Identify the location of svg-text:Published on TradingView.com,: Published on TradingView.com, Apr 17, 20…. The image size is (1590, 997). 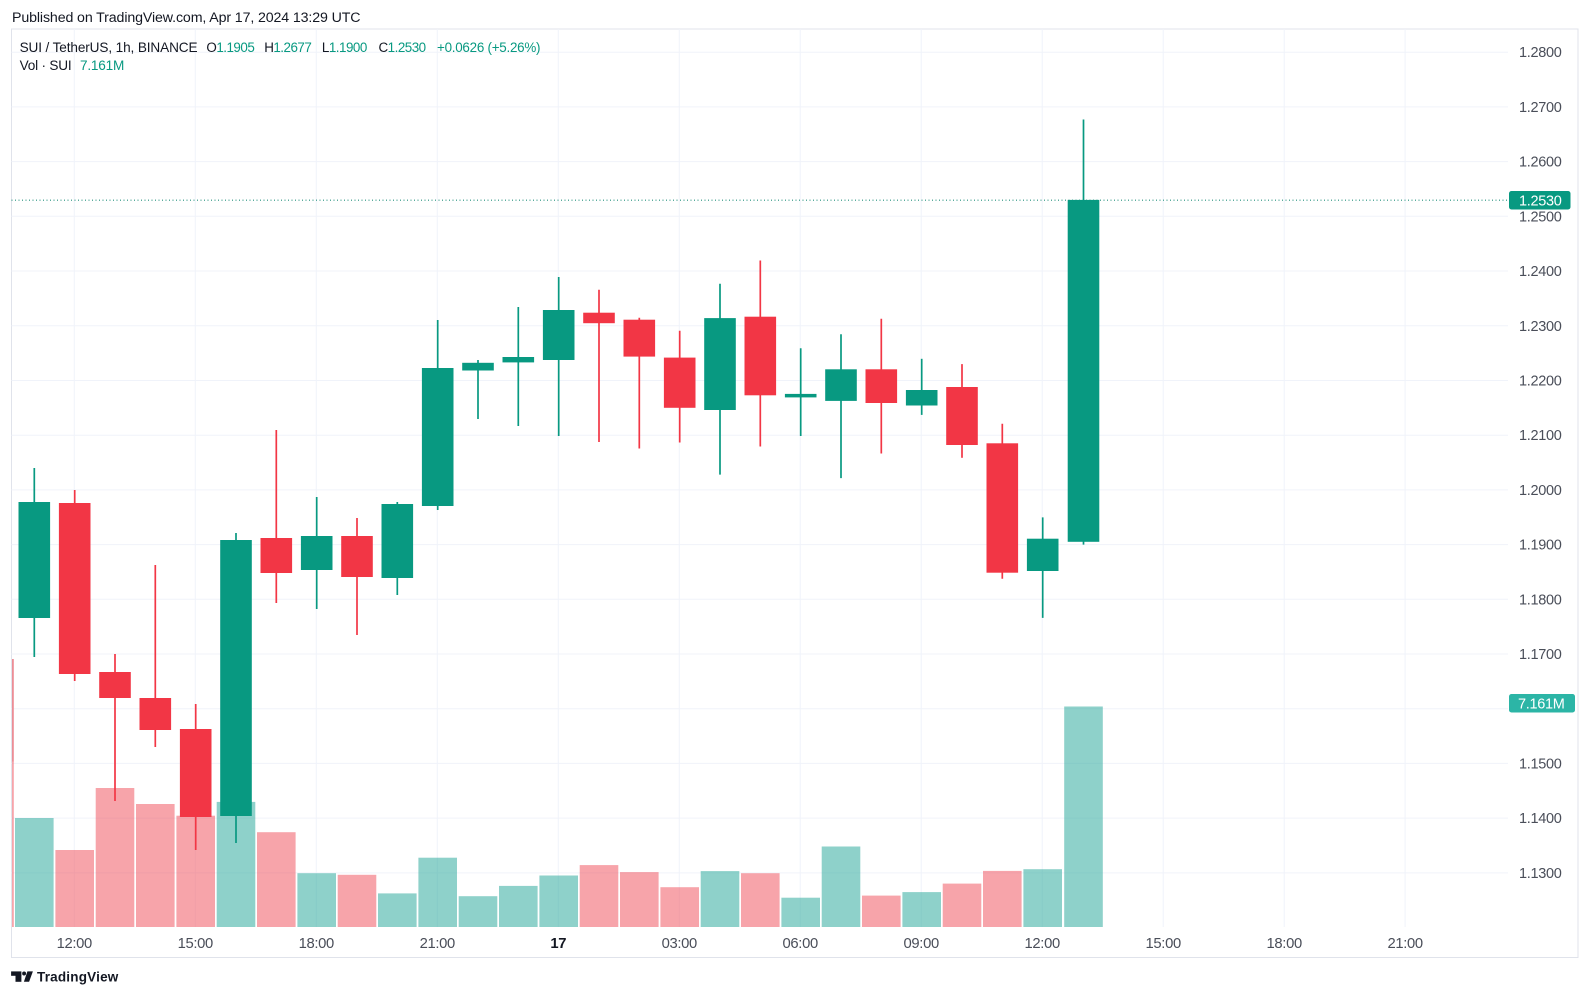
(186, 18).